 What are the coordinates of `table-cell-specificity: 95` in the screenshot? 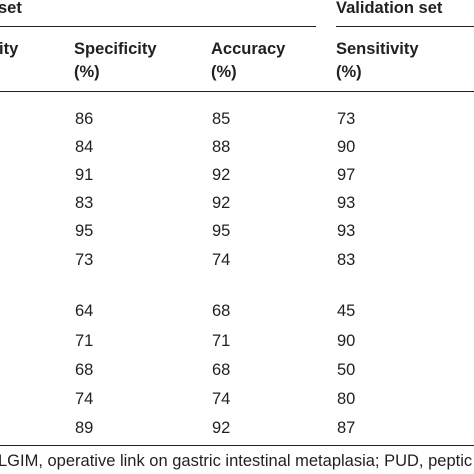 It's located at (84, 231).